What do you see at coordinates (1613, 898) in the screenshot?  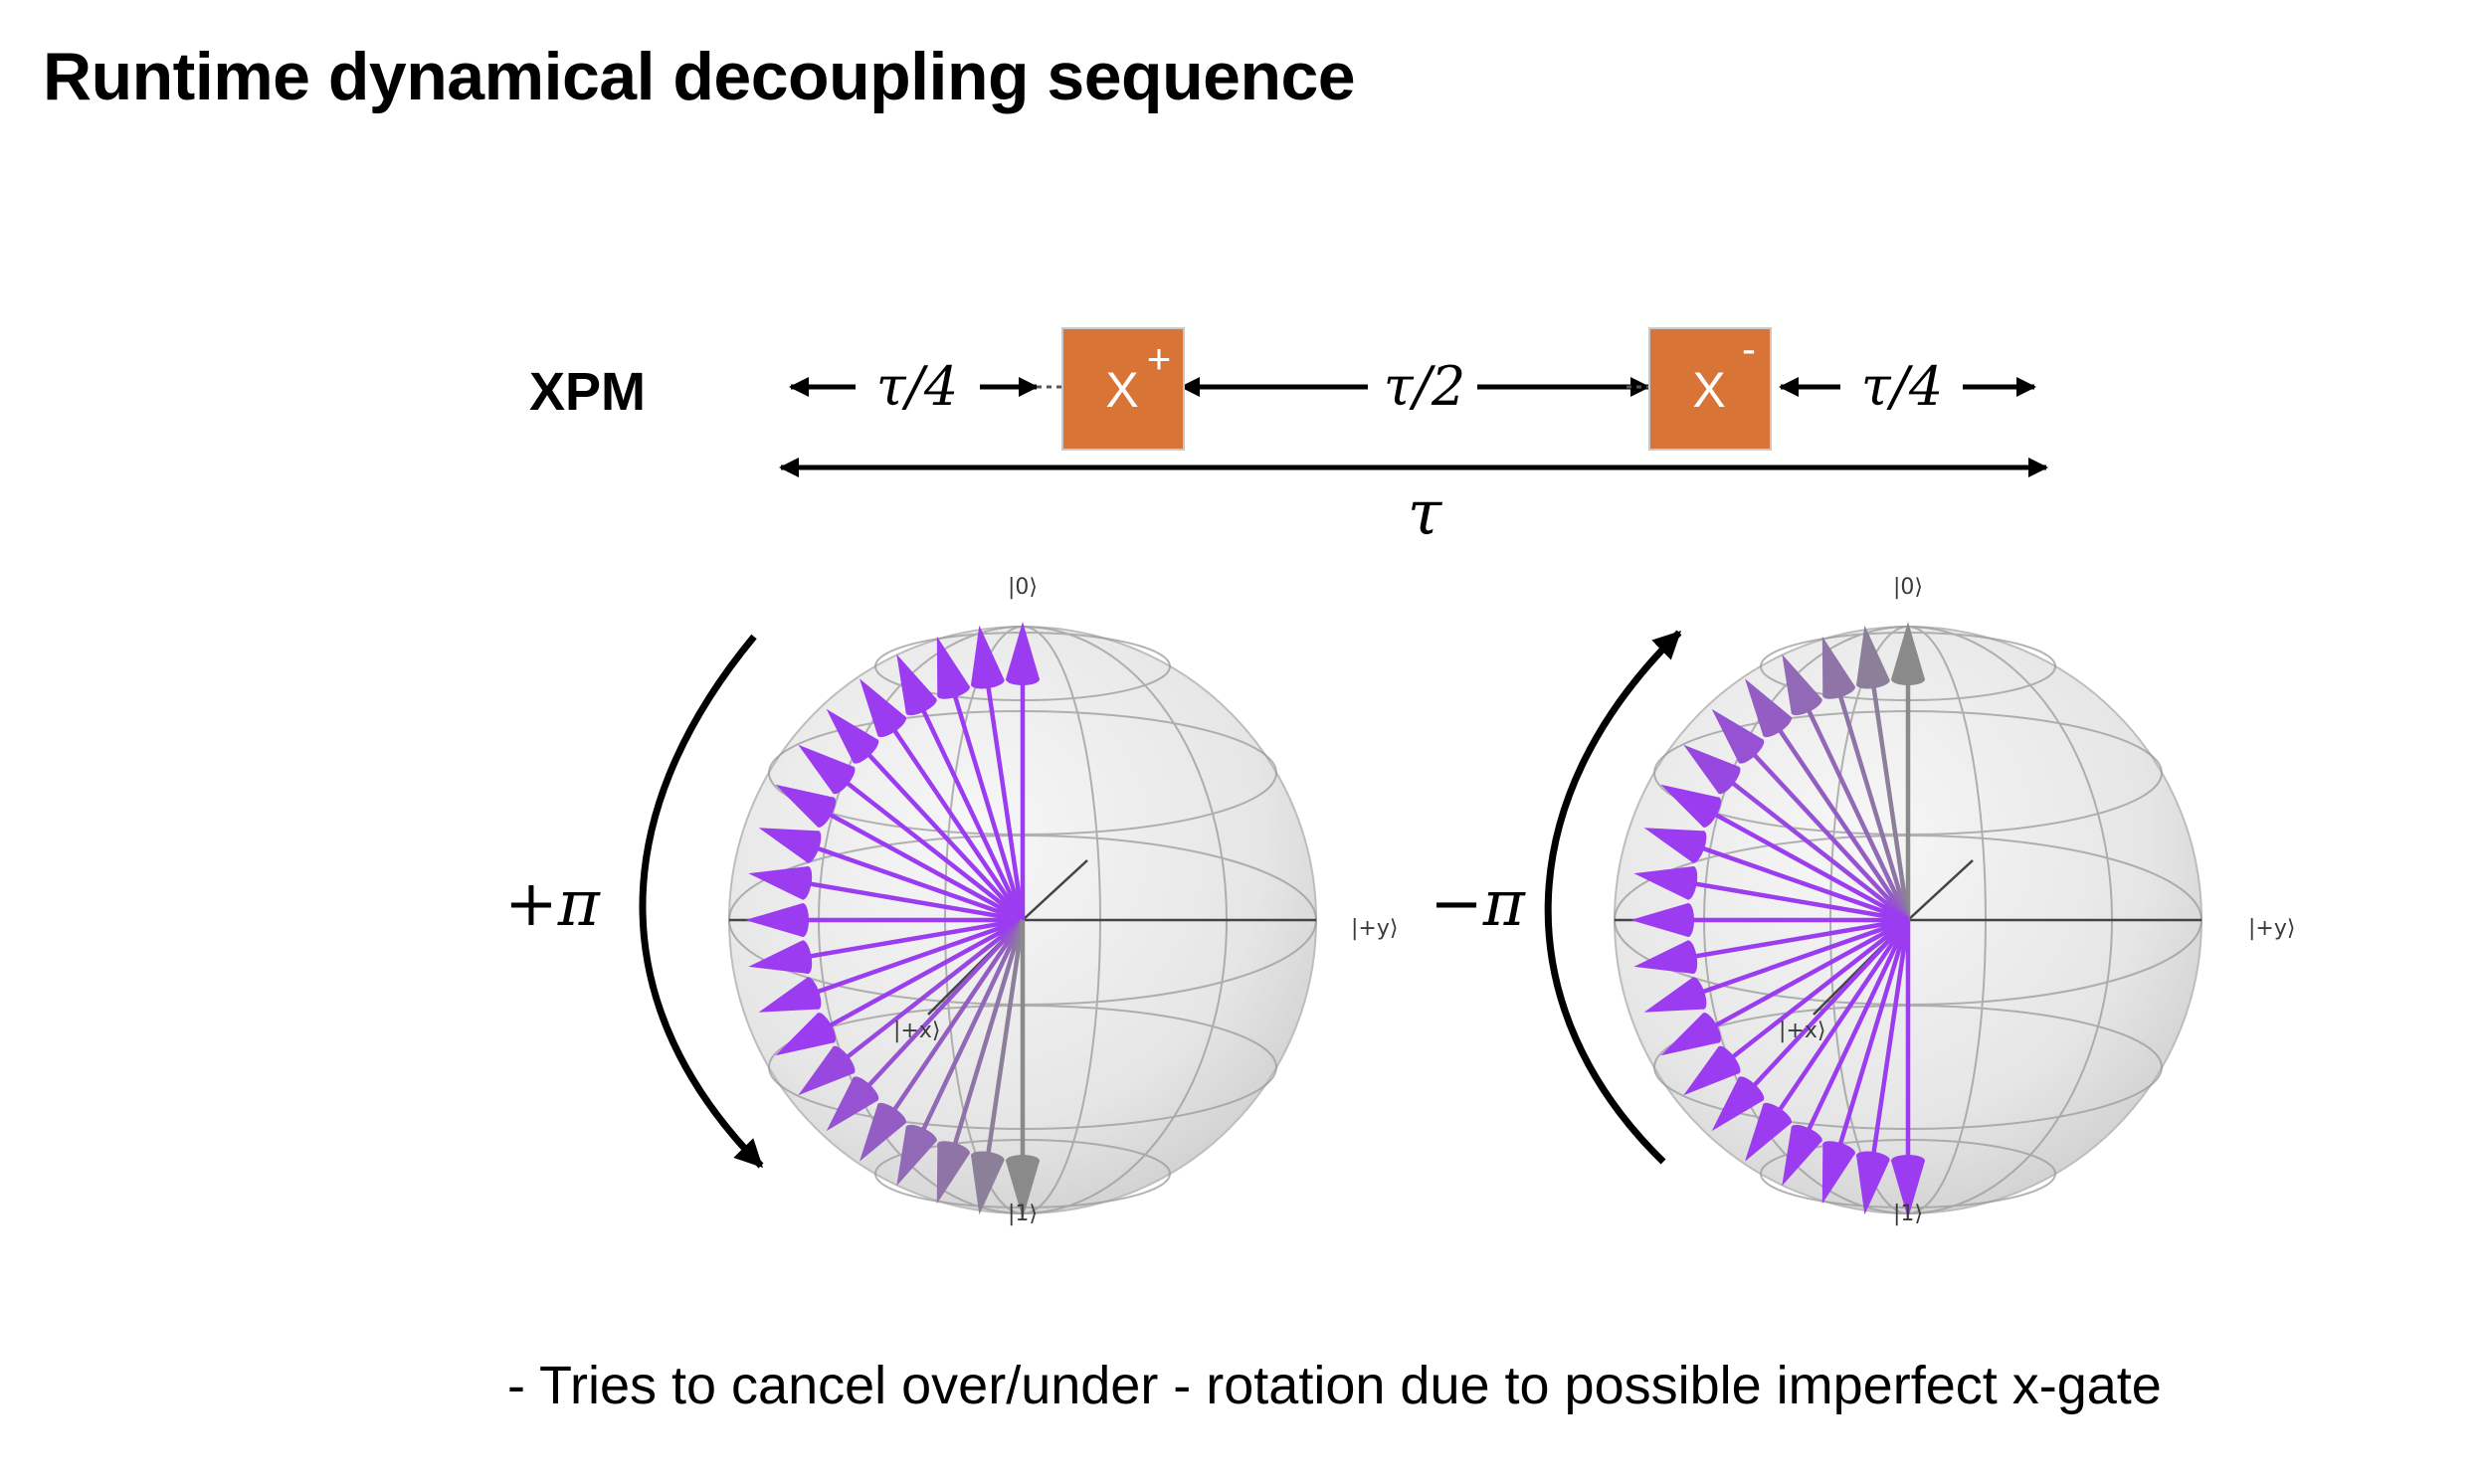 I see `rotation-arrow-minus-pi` at bounding box center [1613, 898].